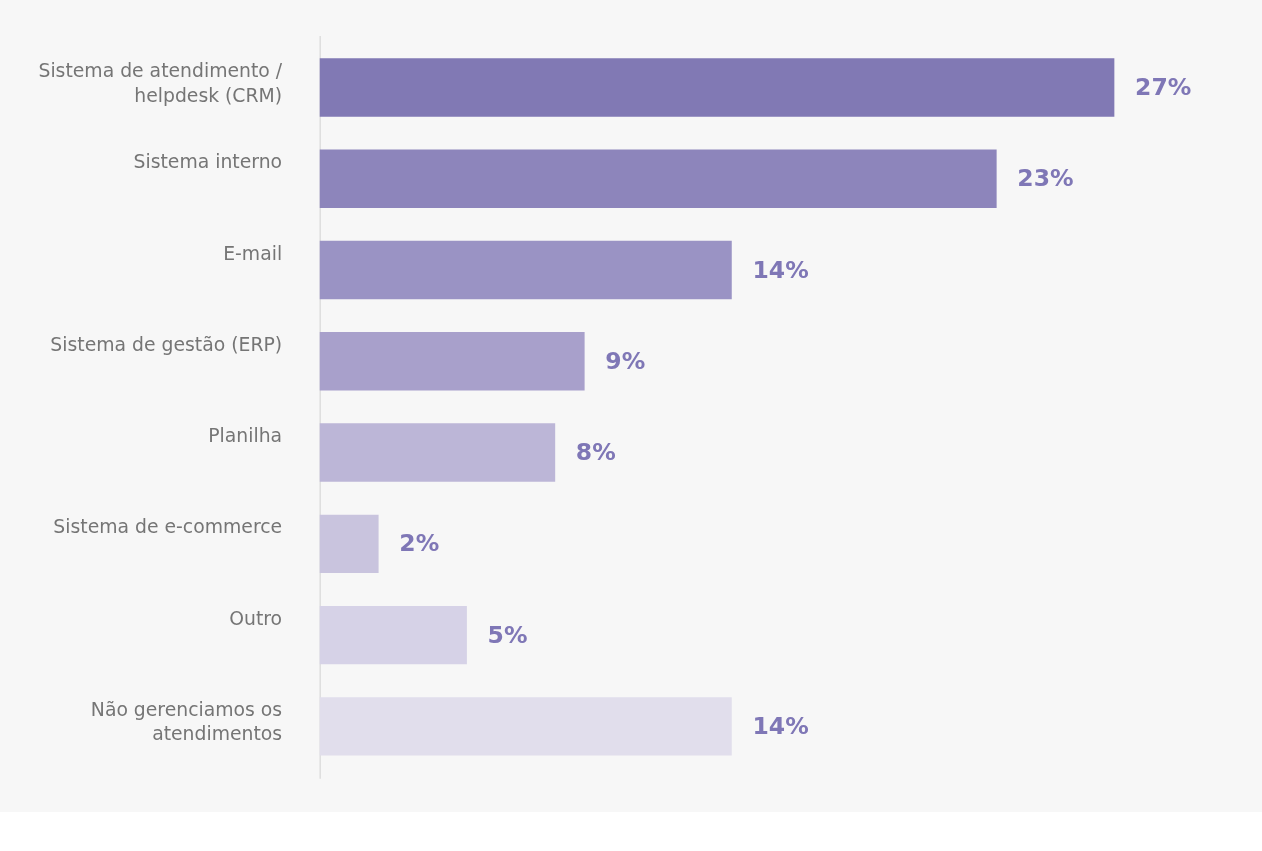 Image resolution: width=1262 pixels, height=851 pixels. What do you see at coordinates (168, 527) in the screenshot?
I see `y-tick-label: Sistema de e-commerce` at bounding box center [168, 527].